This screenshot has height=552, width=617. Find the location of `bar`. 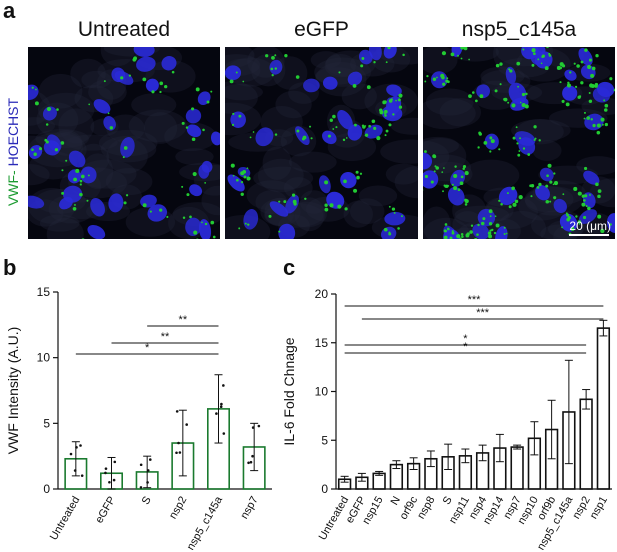

bar is located at coordinates (517, 468).